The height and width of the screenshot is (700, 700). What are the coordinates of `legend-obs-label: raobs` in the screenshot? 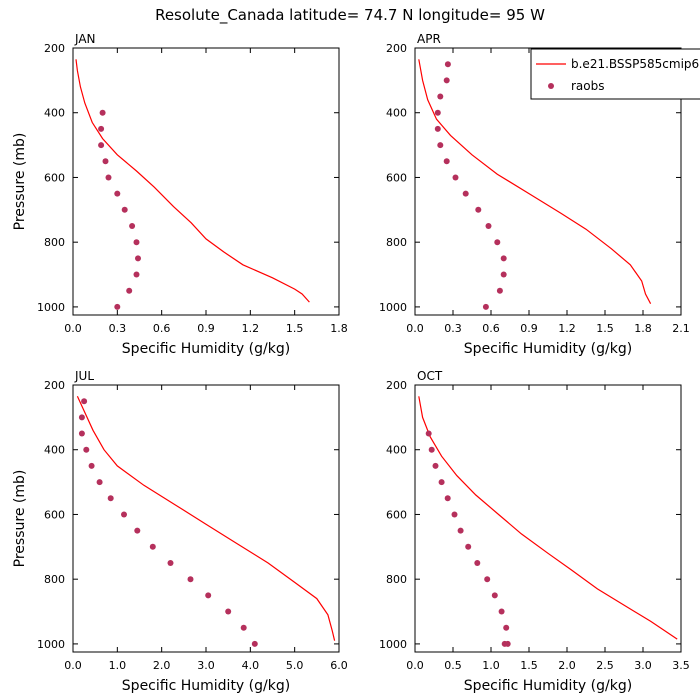 It's located at (588, 86).